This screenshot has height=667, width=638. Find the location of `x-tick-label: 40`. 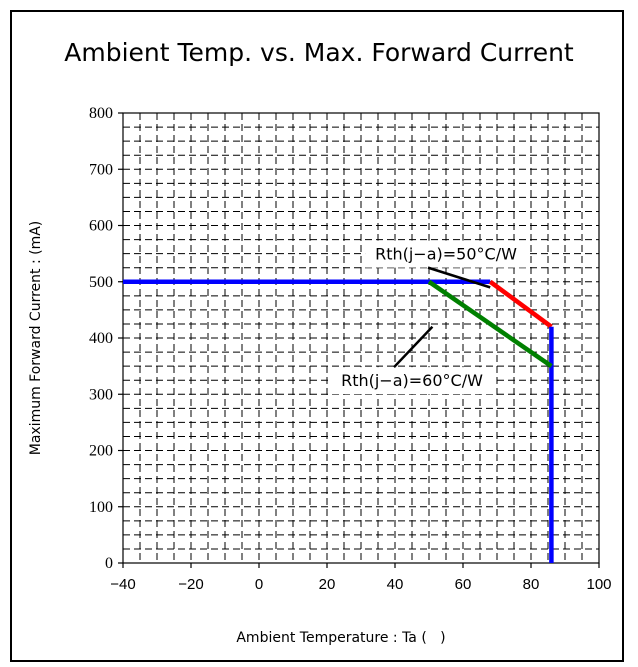

x-tick-label: 40 is located at coordinates (395, 584).